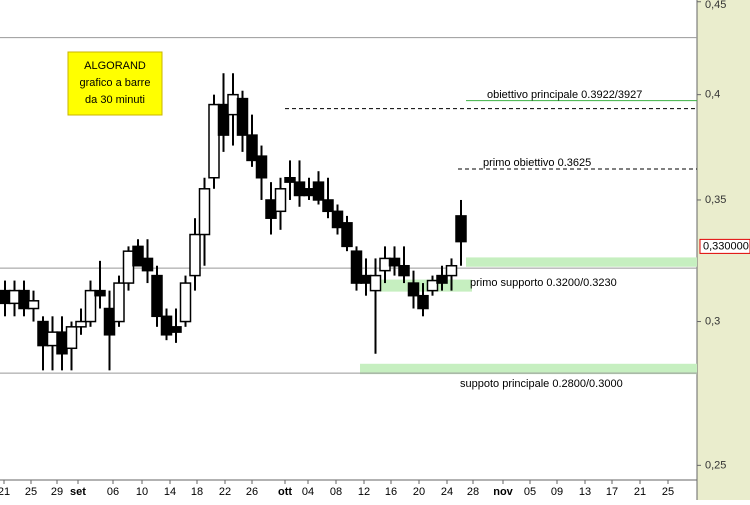  Describe the element at coordinates (225, 492) in the screenshot. I see `x-tick-label: 22` at that location.